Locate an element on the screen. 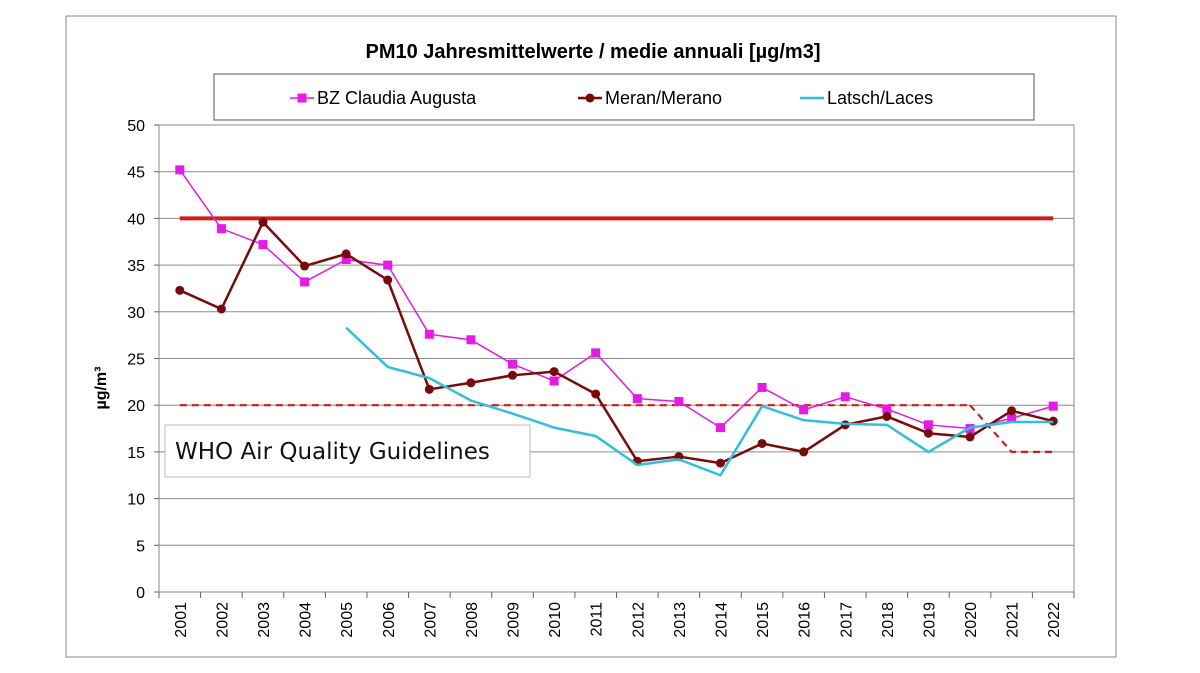  y-tick-label: 5 is located at coordinates (140, 546).